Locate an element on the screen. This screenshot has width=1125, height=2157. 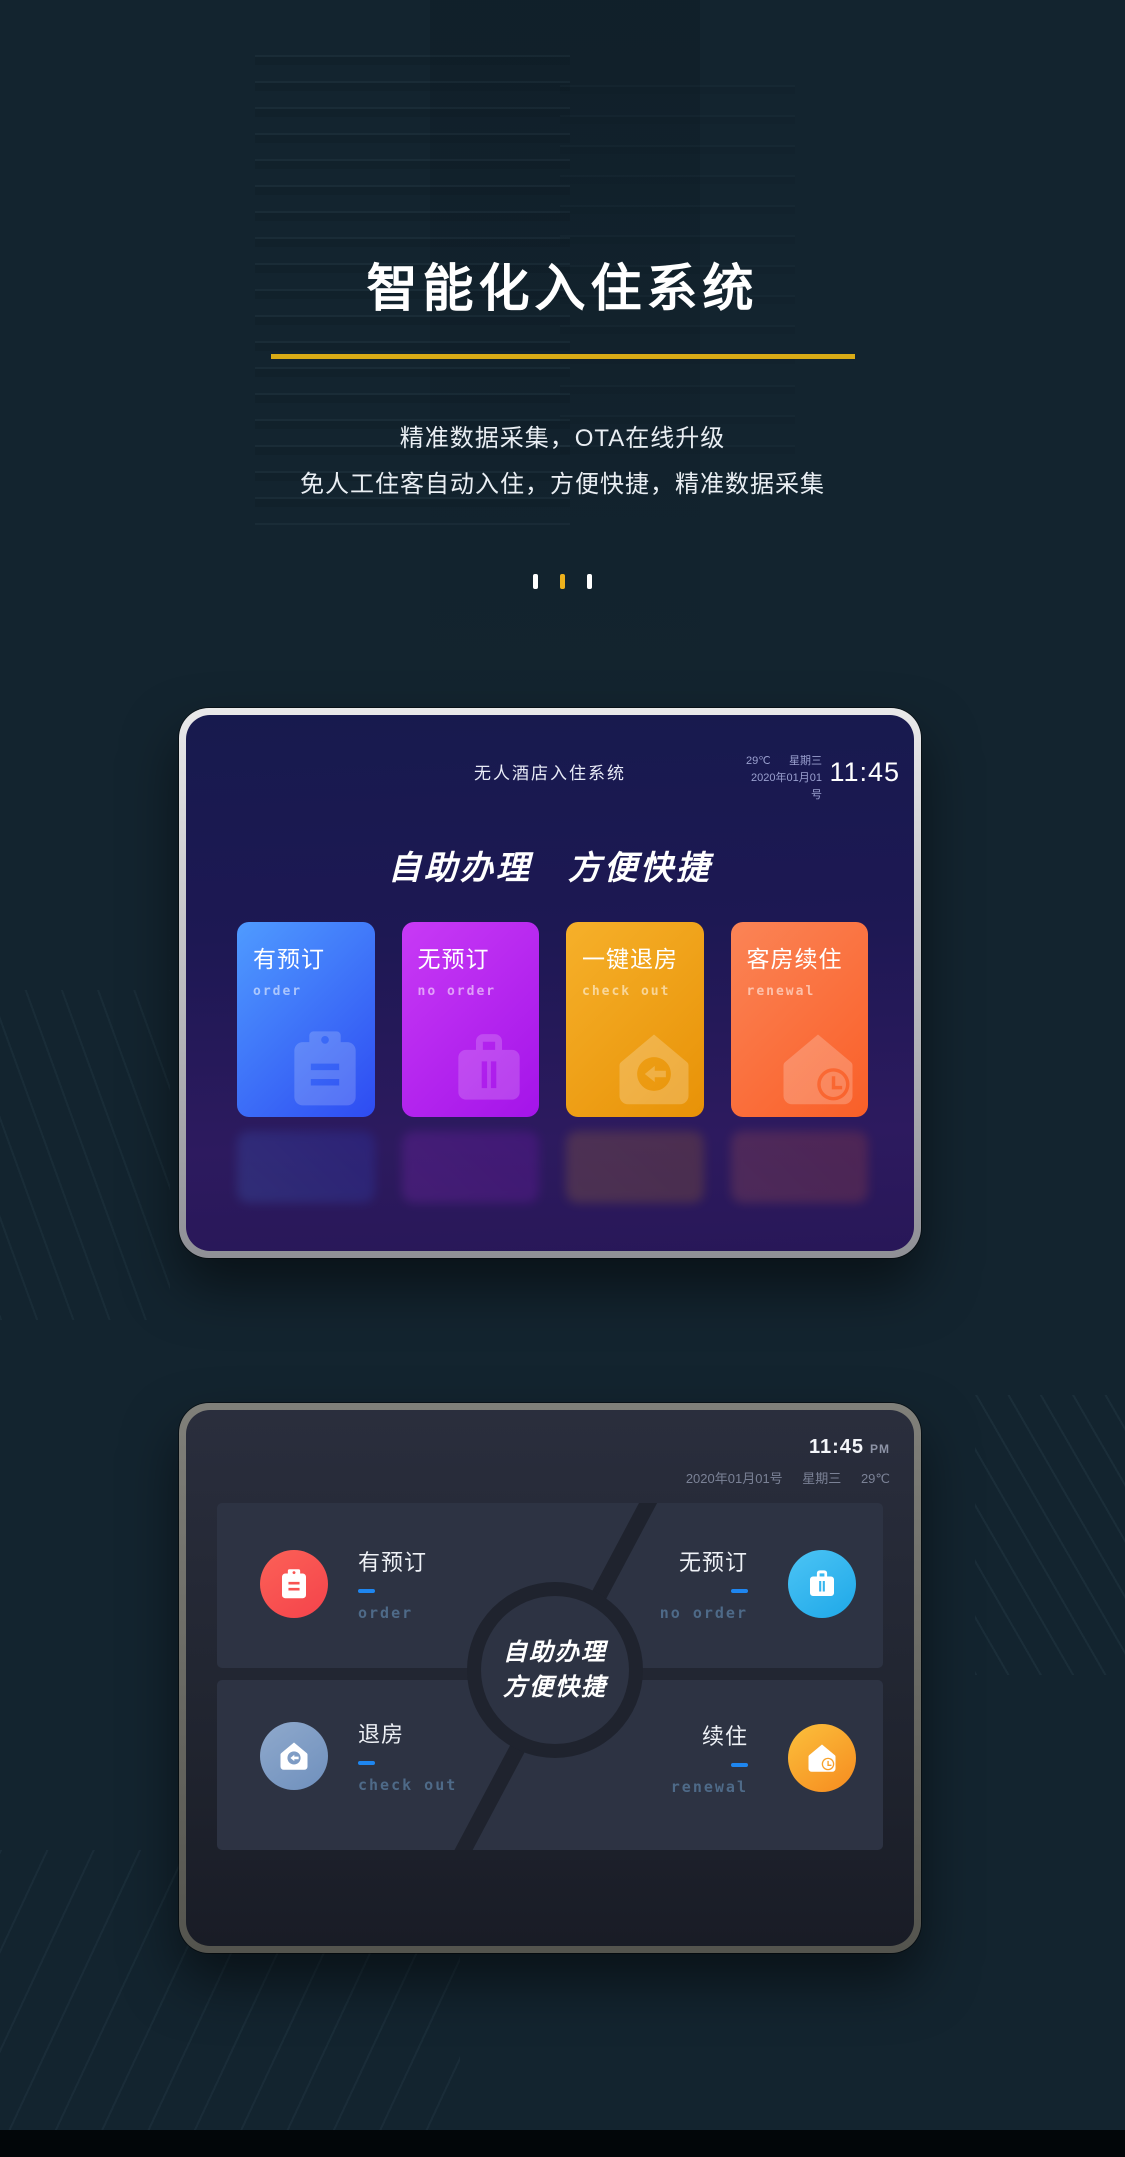
ampm-label: PM is located at coordinates (880, 1449).